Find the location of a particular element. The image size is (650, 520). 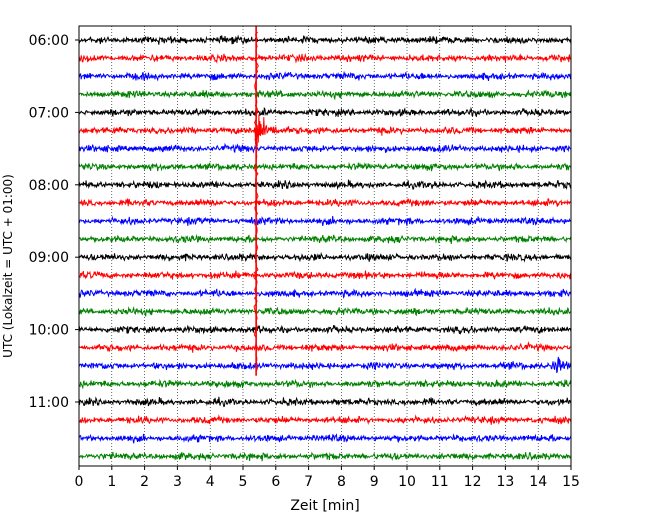

x-tick-label: 1 is located at coordinates (111, 482).